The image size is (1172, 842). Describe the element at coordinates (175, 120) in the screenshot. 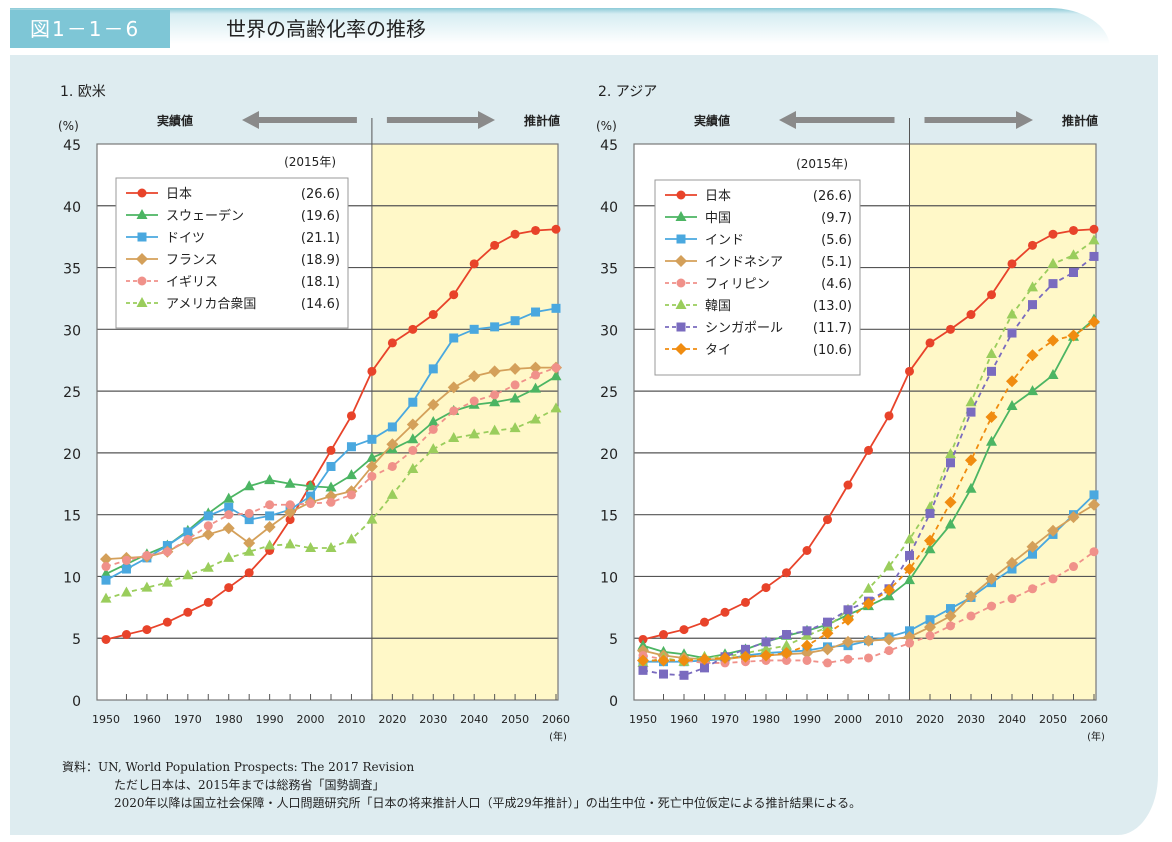

I see `actual-label: 実績値` at that location.